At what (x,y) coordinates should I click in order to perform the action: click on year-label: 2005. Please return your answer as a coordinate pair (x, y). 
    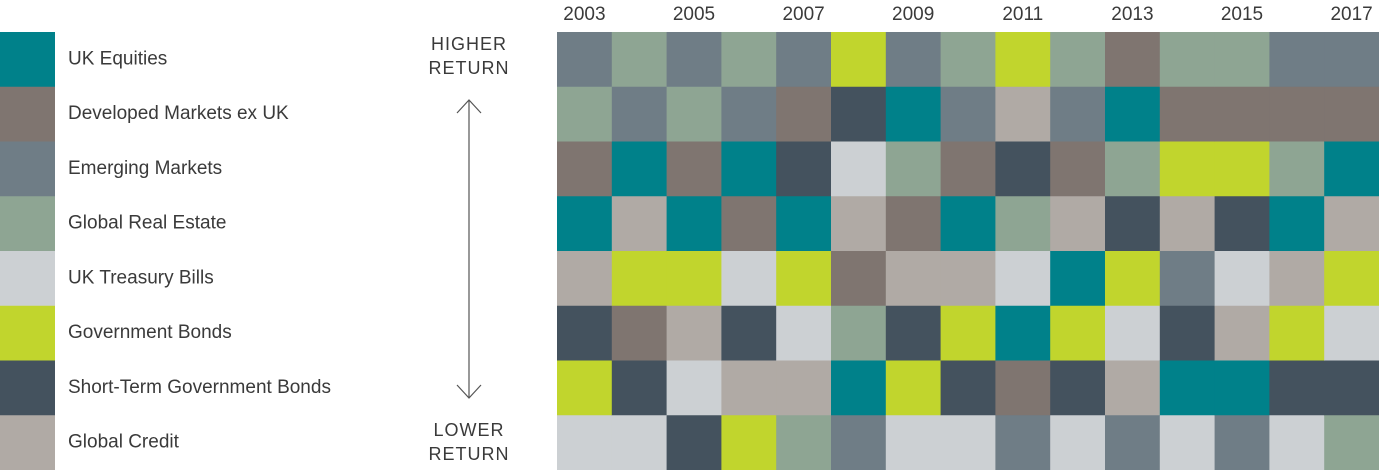
    Looking at the image, I should click on (694, 14).